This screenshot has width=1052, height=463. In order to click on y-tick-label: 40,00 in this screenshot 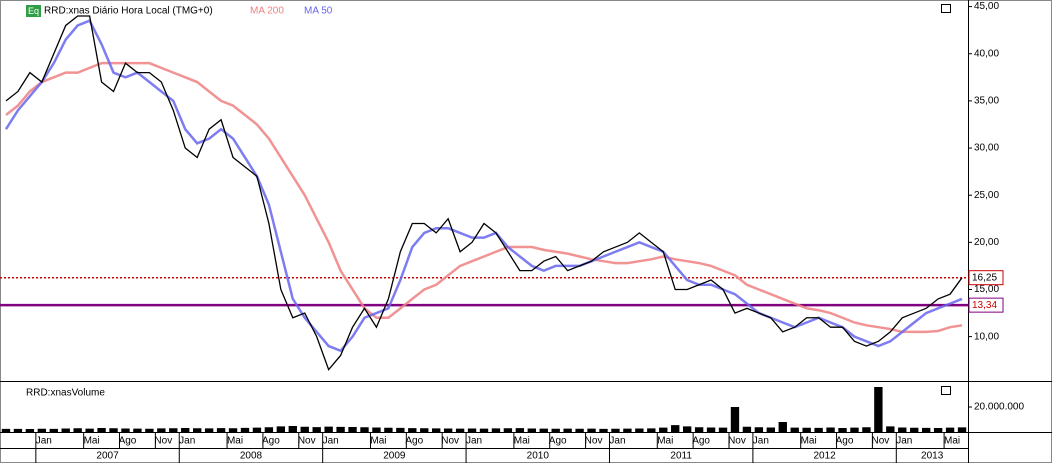, I will do `click(986, 53)`.